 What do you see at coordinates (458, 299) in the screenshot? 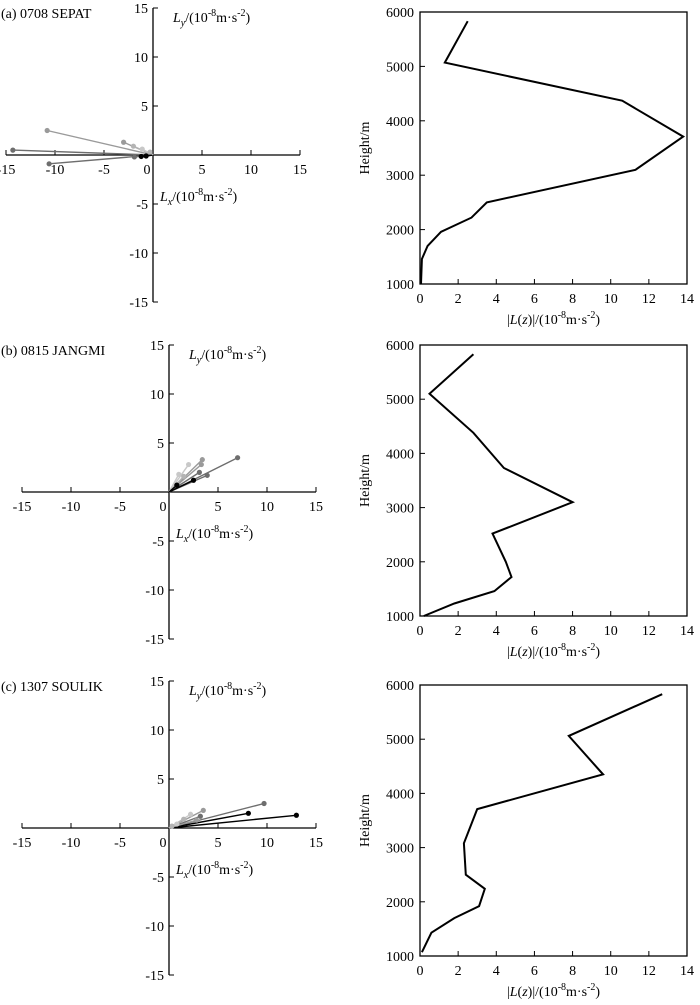
I see `x-tick-label: 2` at bounding box center [458, 299].